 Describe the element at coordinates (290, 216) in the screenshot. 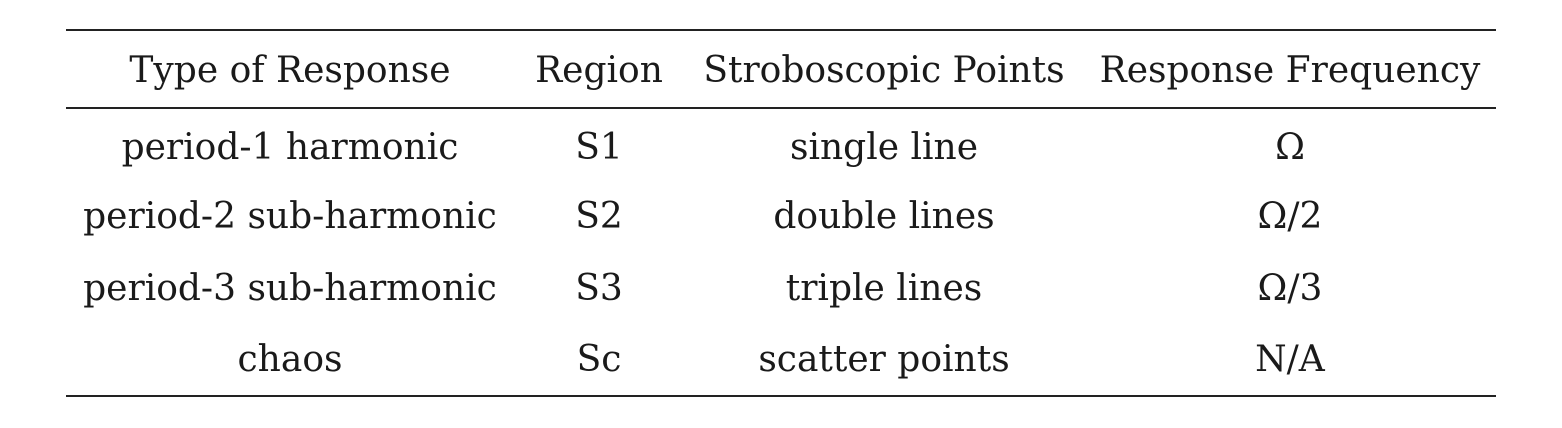

I see `cell-type: period-2 sub-harmonic` at that location.